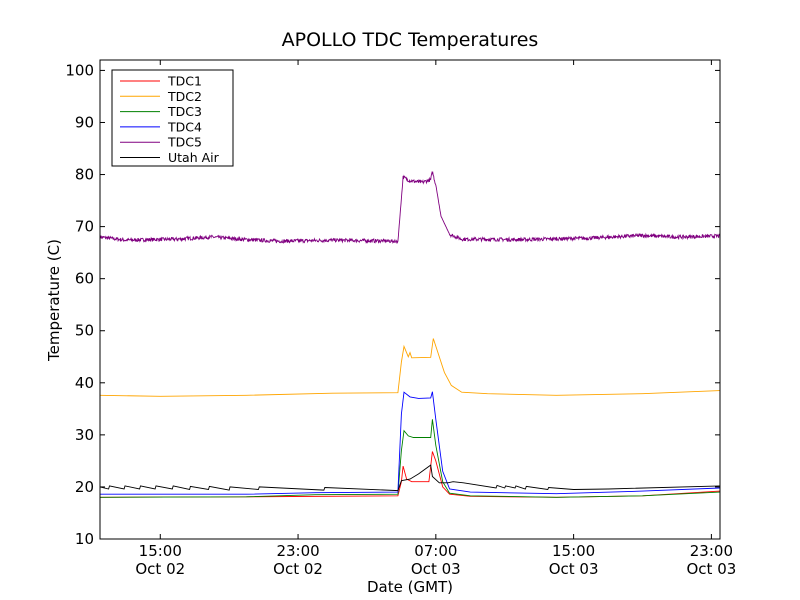 The height and width of the screenshot is (600, 800). What do you see at coordinates (410, 207) in the screenshot?
I see `series-line-tdc5` at bounding box center [410, 207].